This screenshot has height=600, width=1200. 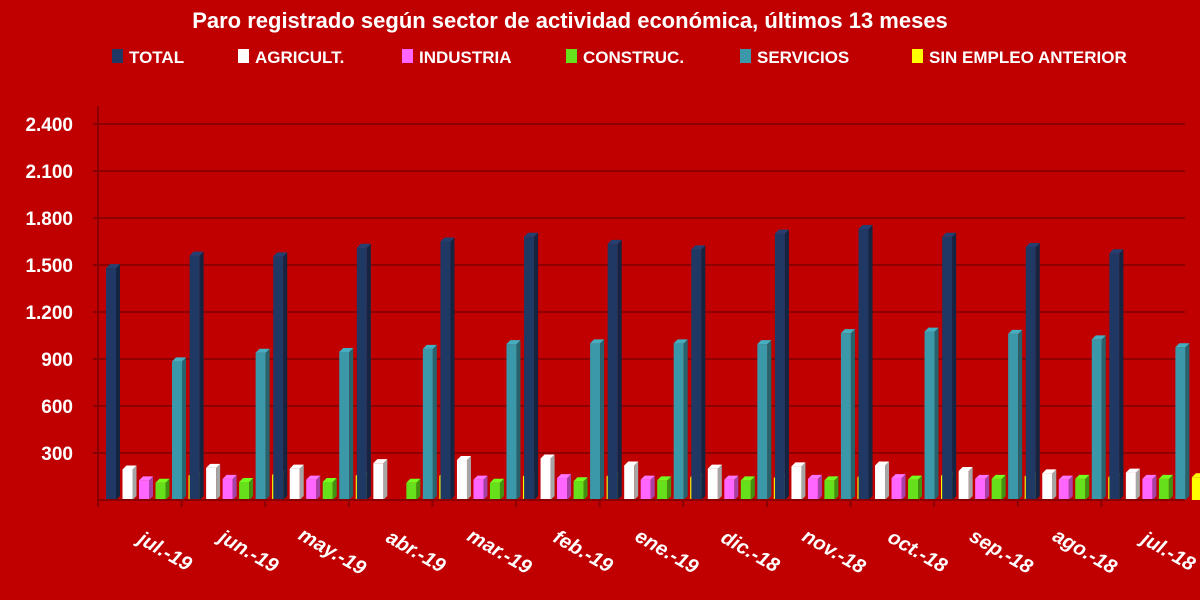 What do you see at coordinates (1001, 552) in the screenshot?
I see `x-tick-label: sep.-18` at bounding box center [1001, 552].